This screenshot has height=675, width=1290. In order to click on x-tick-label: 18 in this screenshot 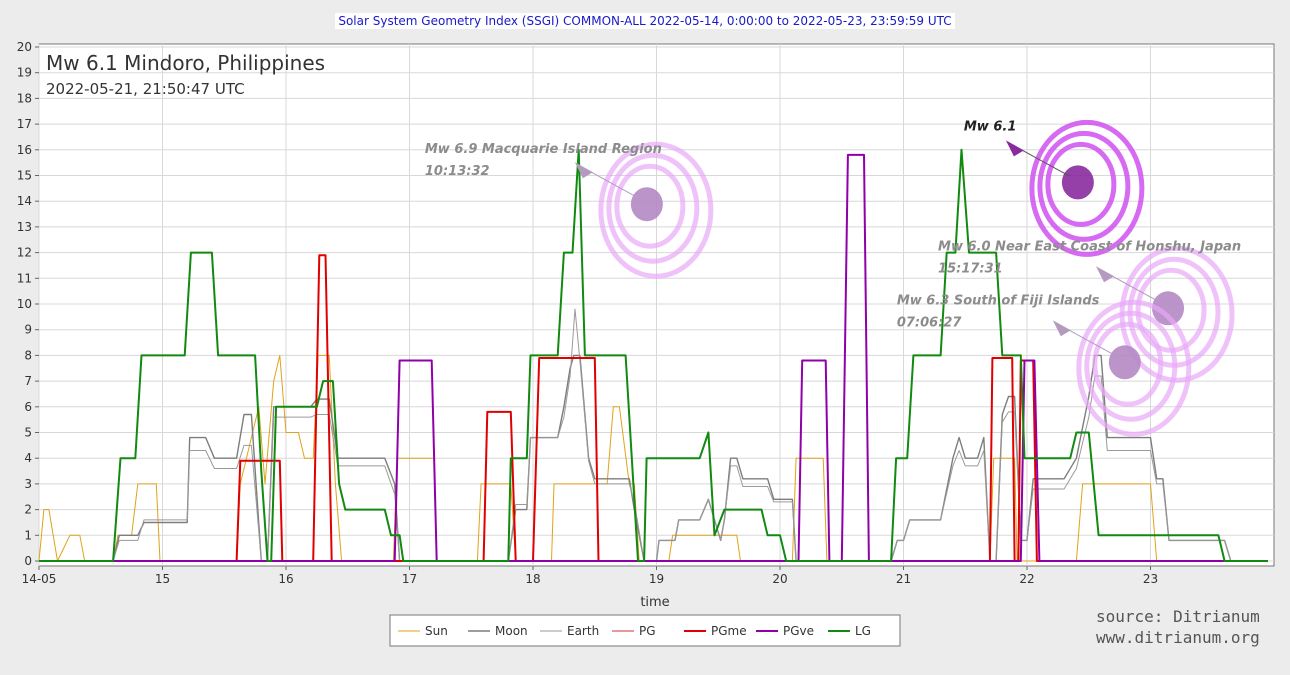, I will do `click(532, 579)`.